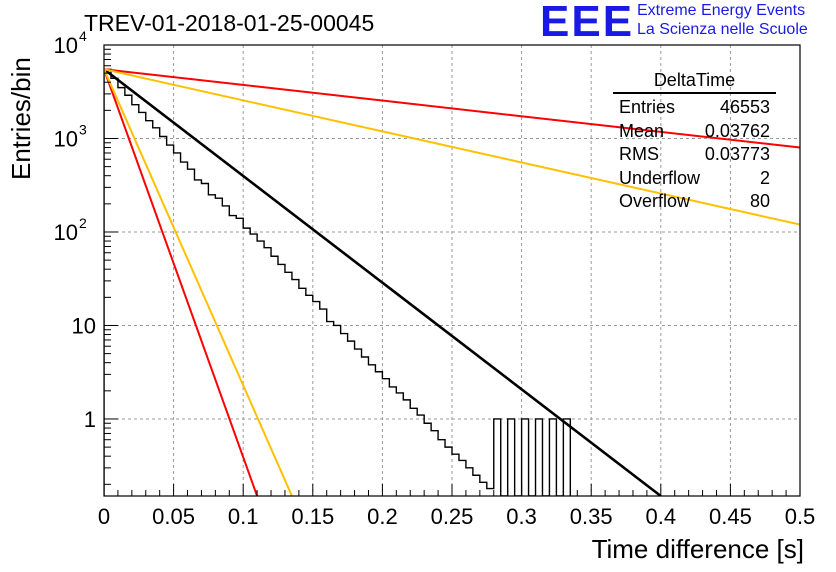 The image size is (836, 572). What do you see at coordinates (694, 82) in the screenshot?
I see `stats-title: DeltaTime` at bounding box center [694, 82].